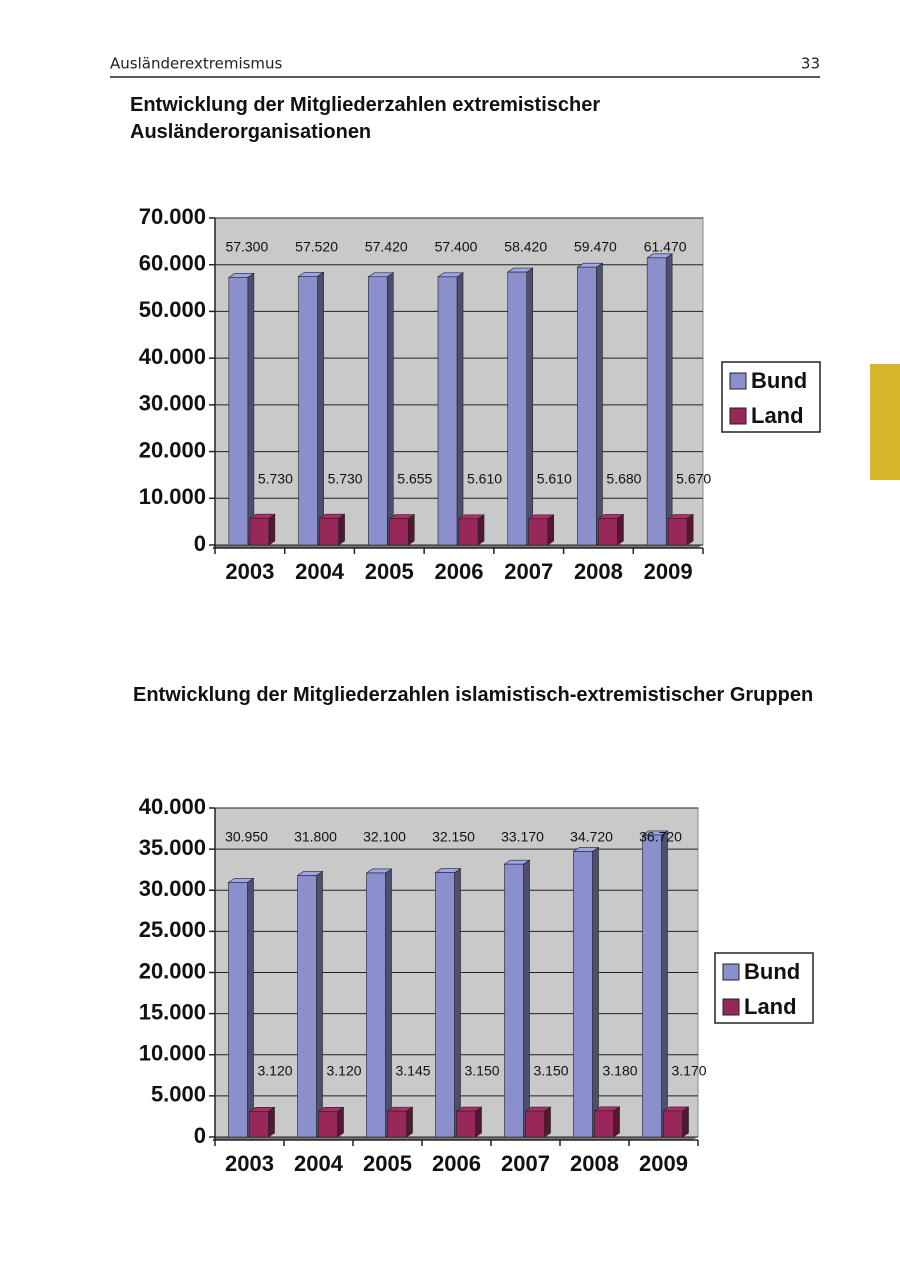 The image size is (900, 1276). I want to click on y-tick-label: 60.000, so click(172, 263).